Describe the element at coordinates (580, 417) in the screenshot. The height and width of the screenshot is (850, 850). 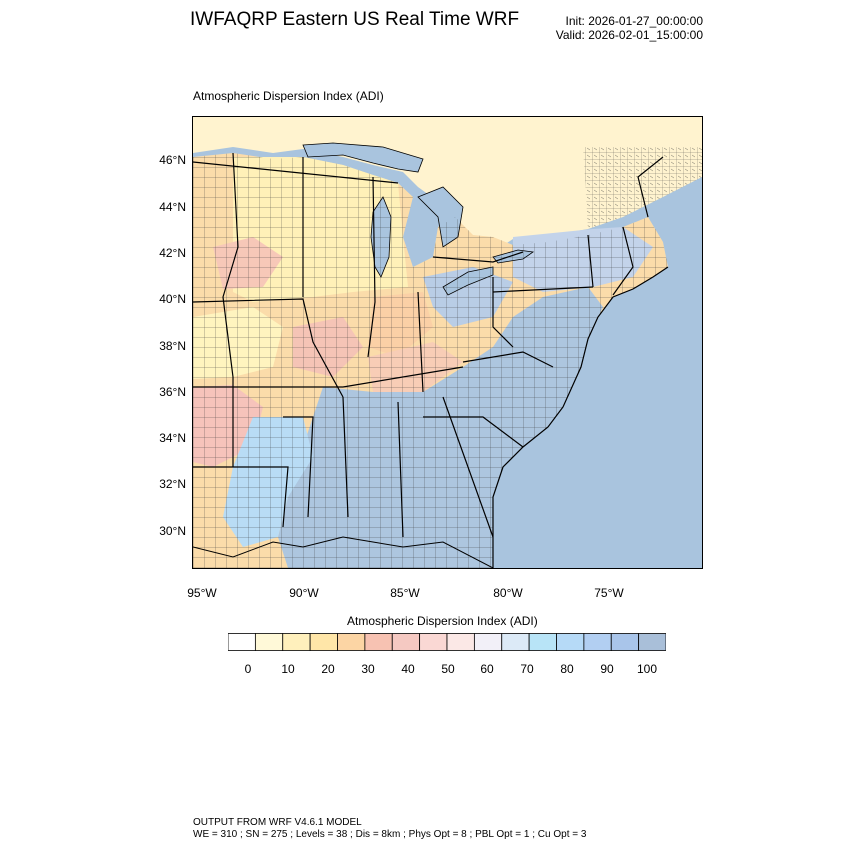
I see `atlantic-coastline` at that location.